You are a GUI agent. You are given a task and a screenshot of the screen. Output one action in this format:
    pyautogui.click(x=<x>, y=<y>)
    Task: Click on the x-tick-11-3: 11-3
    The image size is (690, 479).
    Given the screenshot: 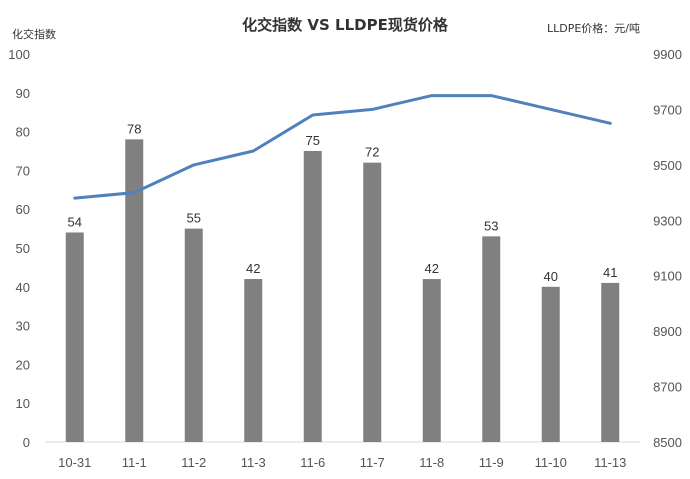 What is the action you would take?
    pyautogui.click(x=253, y=462)
    